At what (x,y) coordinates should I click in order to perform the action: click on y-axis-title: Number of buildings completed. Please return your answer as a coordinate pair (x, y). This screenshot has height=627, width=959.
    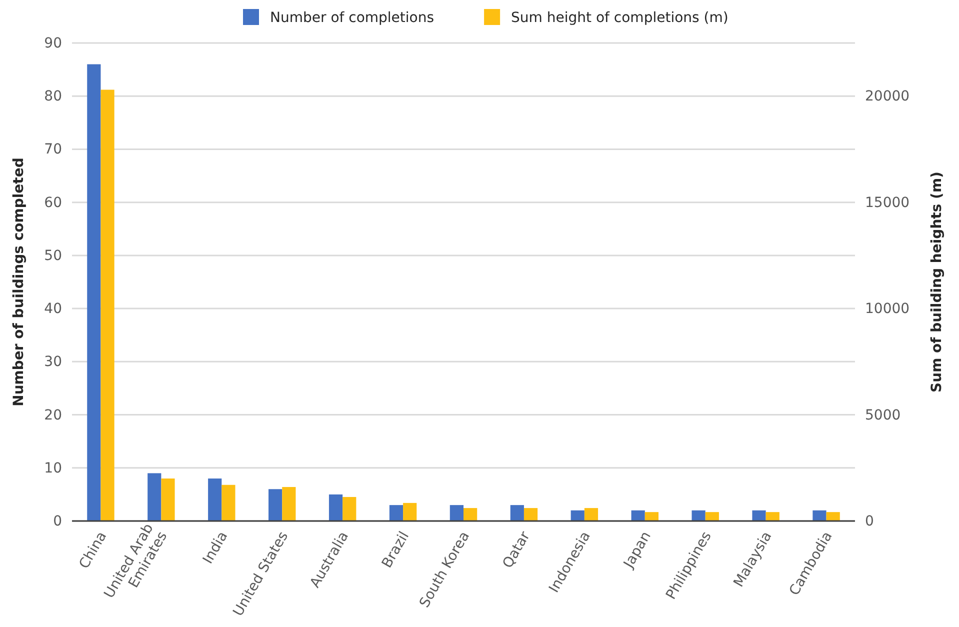
    Looking at the image, I should click on (19, 282).